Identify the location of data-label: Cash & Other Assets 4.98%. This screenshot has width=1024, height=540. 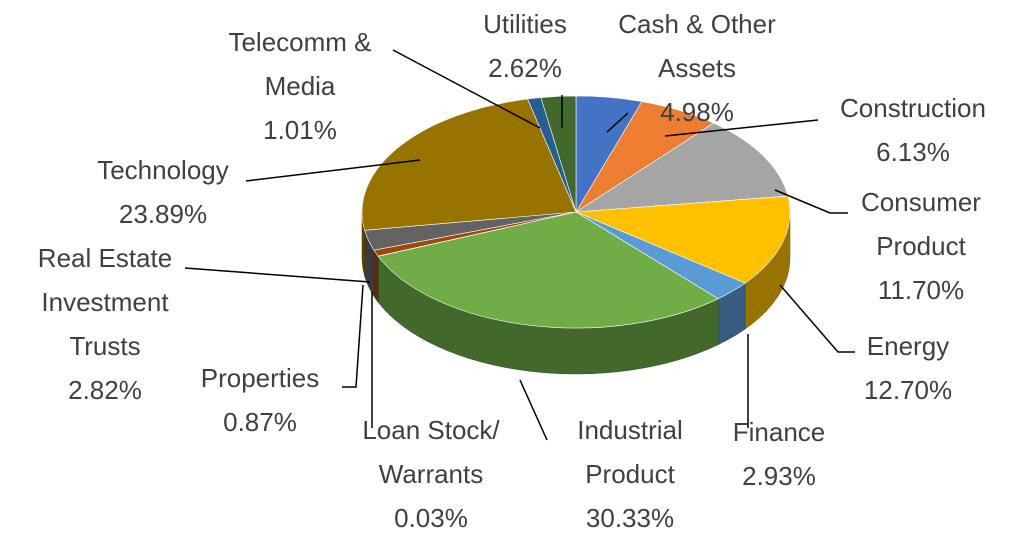
(697, 68).